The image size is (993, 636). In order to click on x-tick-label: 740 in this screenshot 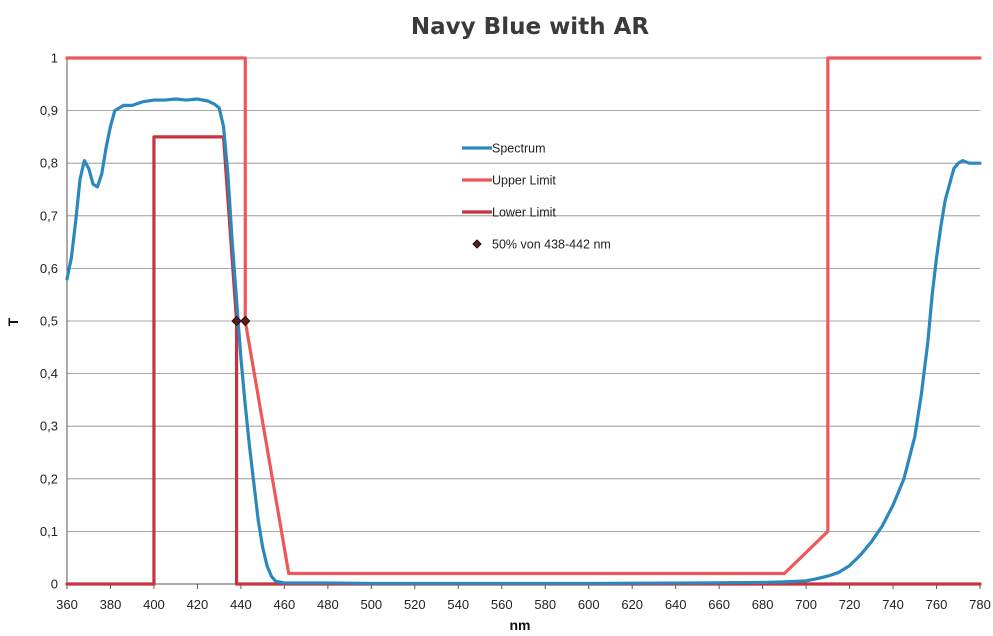, I will do `click(893, 604)`.